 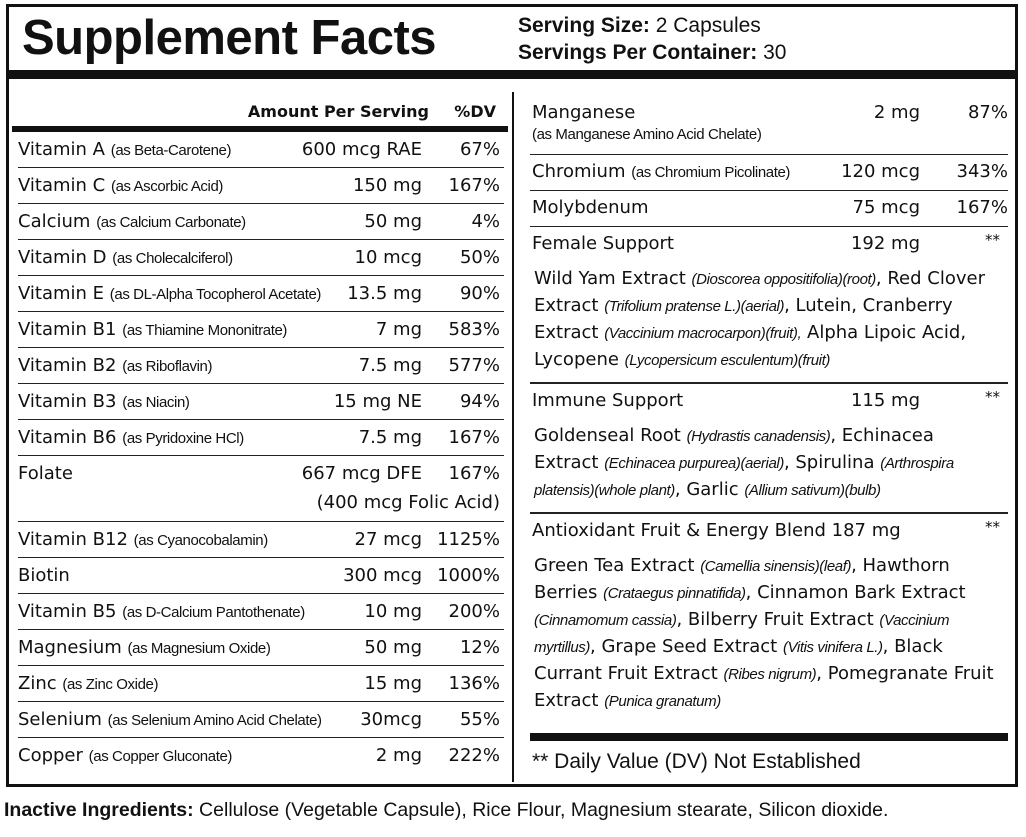 What do you see at coordinates (398, 755) in the screenshot?
I see `nutrient-amount: 2 mg` at bounding box center [398, 755].